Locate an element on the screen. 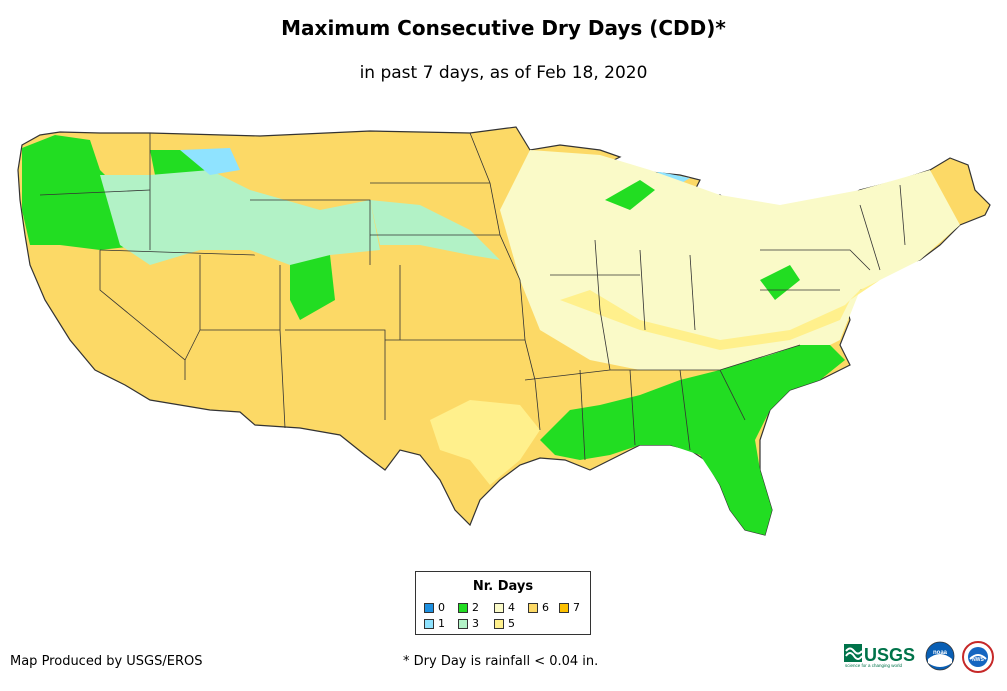 The image size is (1007, 691). zone-4-midwest is located at coordinates (730, 260).